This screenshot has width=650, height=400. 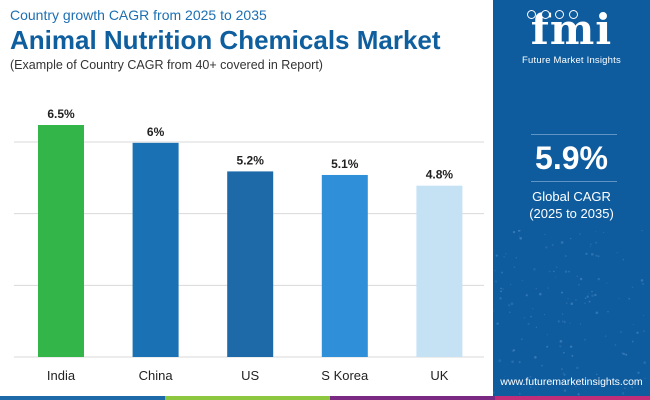 I want to click on dot-pattern, so click(x=570, y=313).